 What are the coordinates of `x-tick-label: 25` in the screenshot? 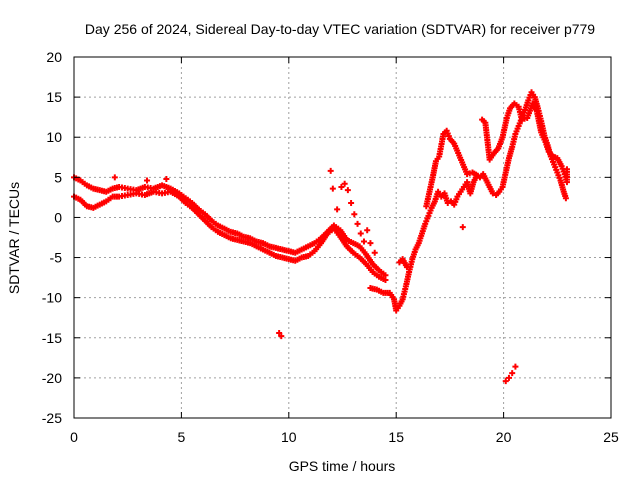 It's located at (611, 437).